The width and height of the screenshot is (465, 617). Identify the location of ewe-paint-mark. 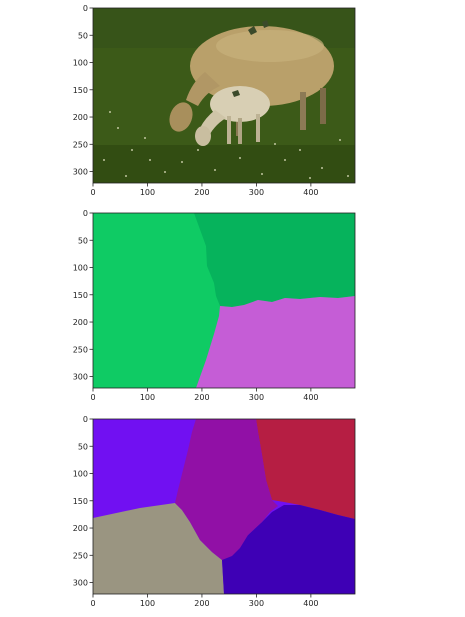
(258, 27).